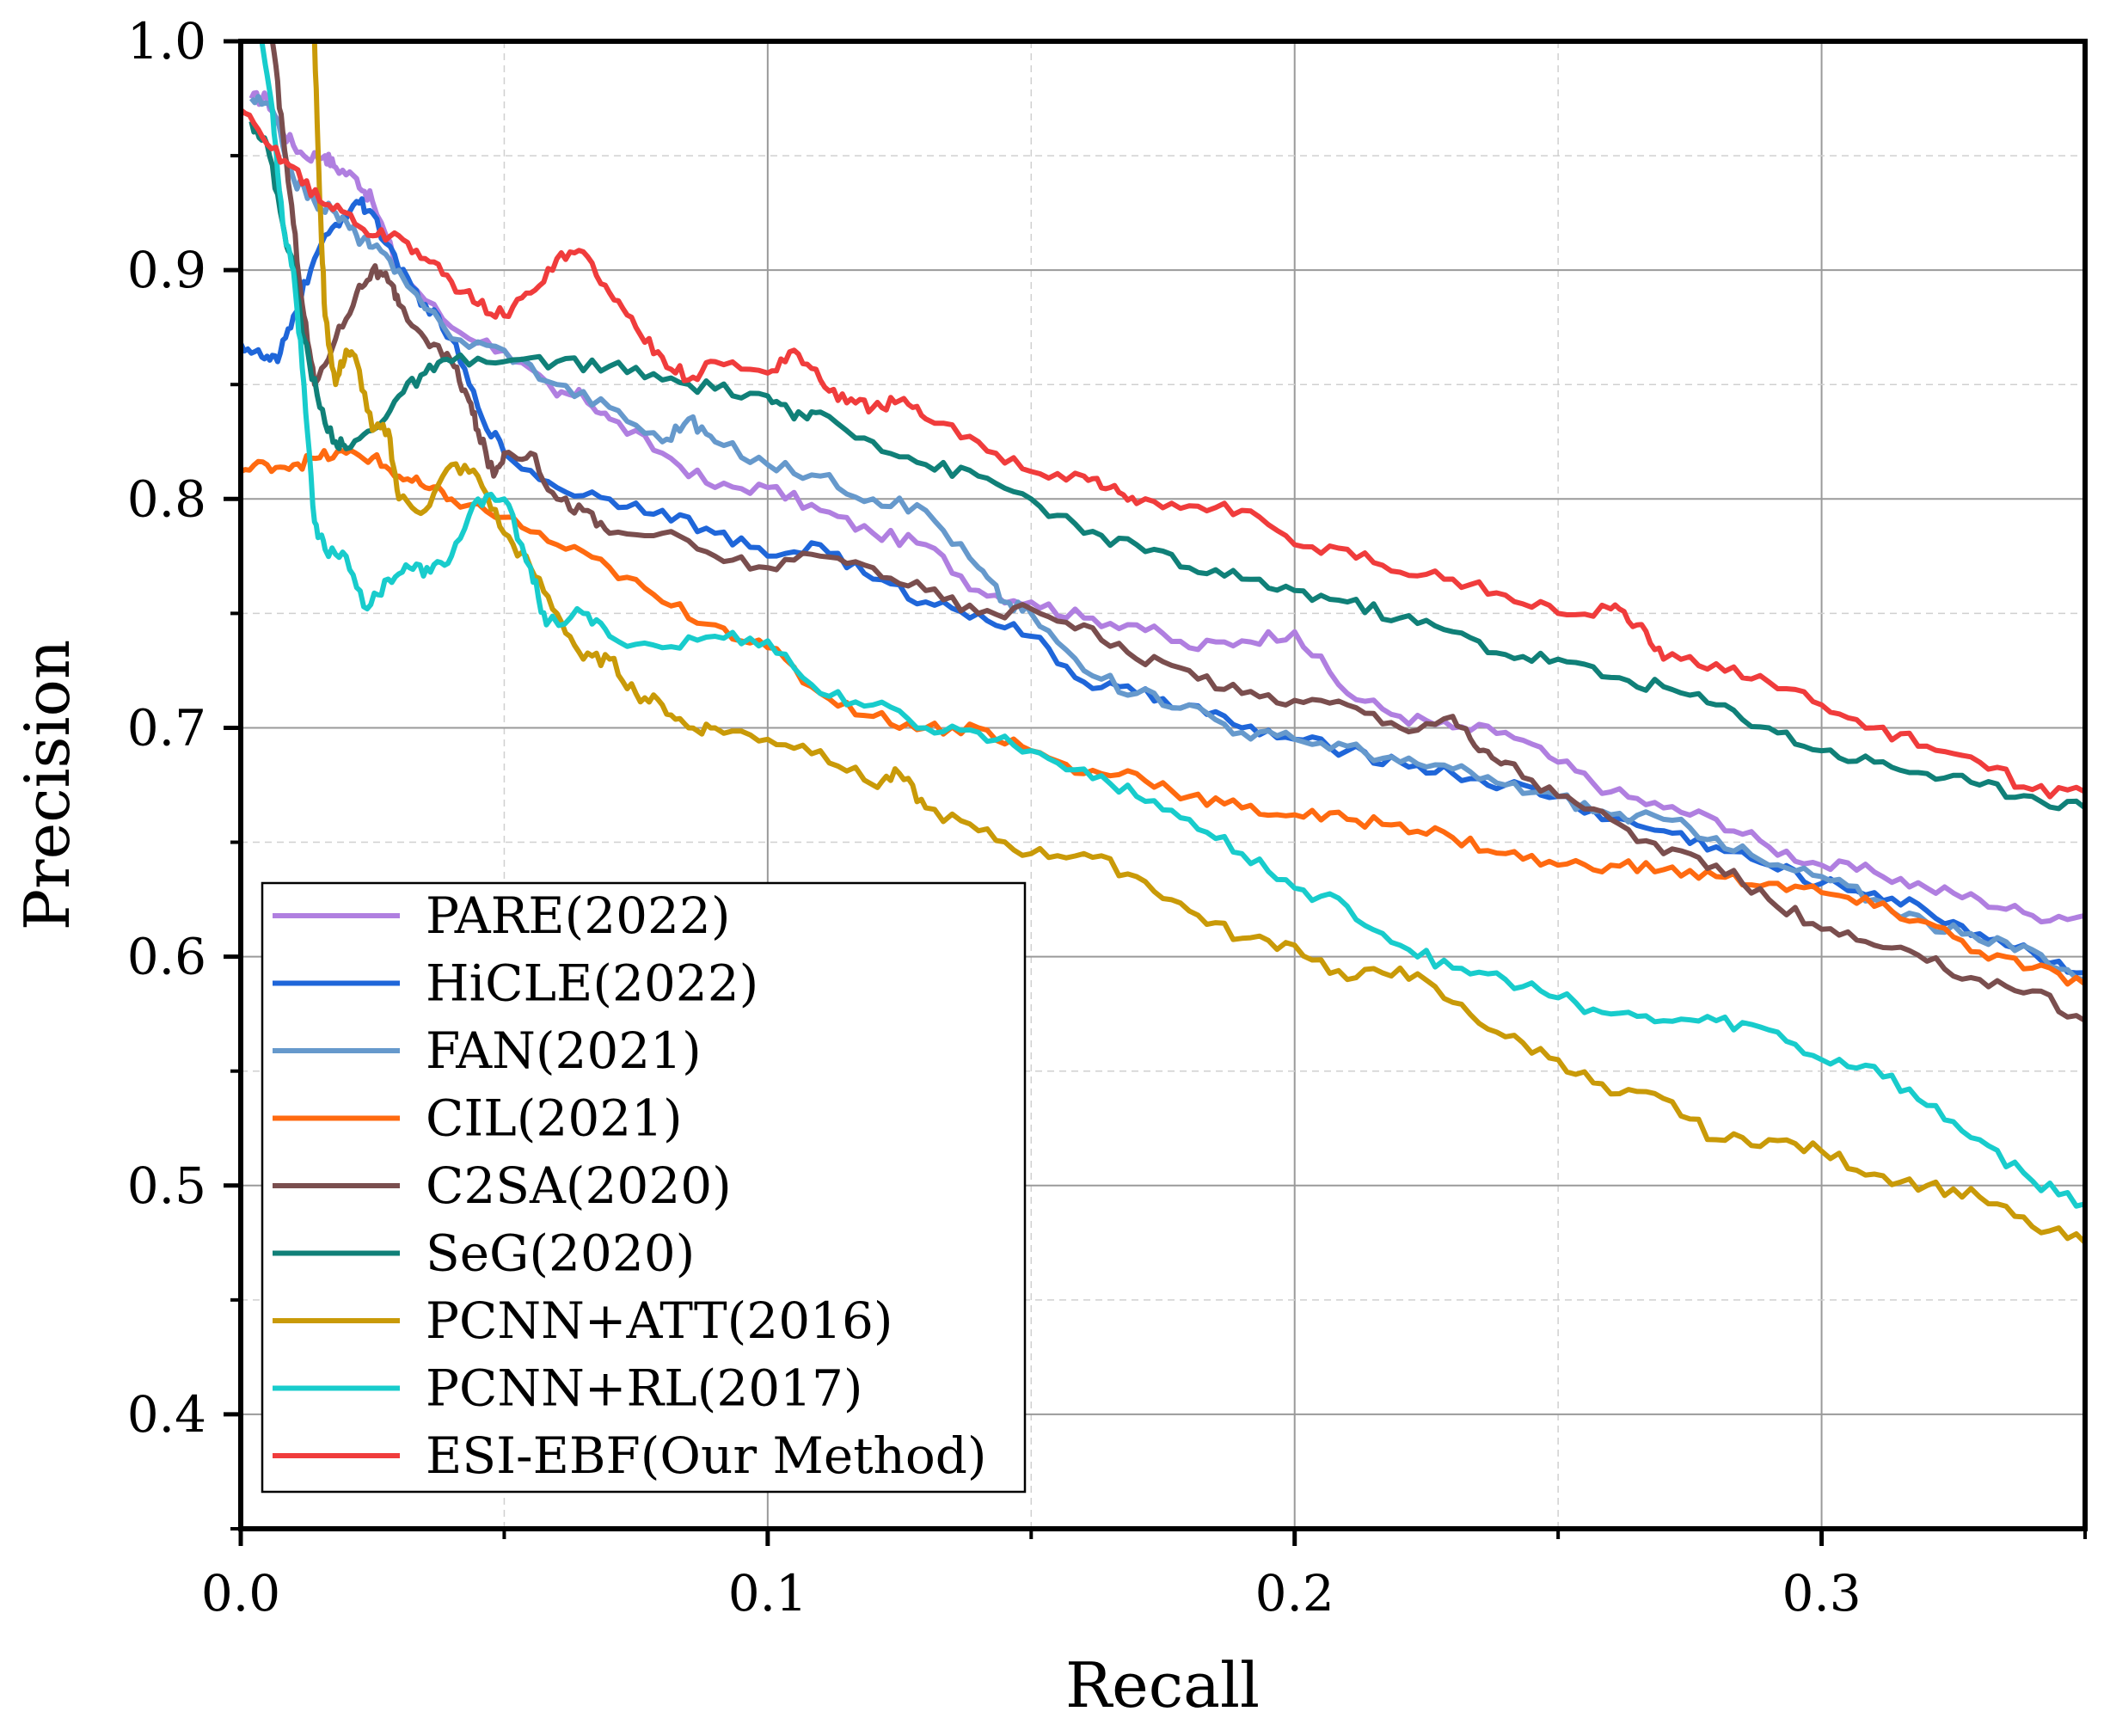  What do you see at coordinates (706, 1456) in the screenshot?
I see `legend-label: ESI-EBF(Our Method)` at bounding box center [706, 1456].